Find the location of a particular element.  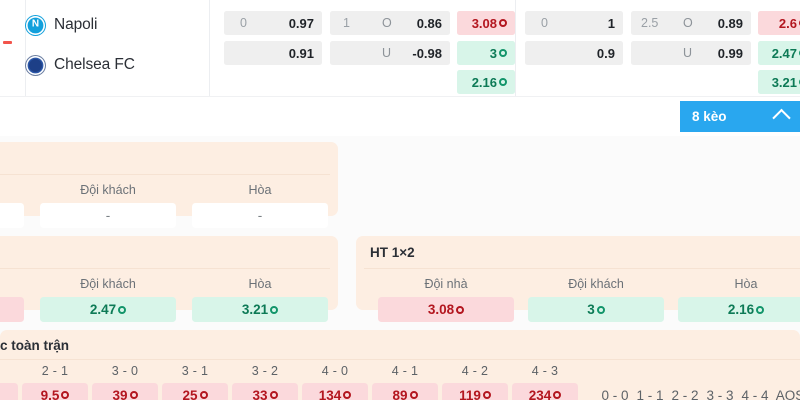

ou2-side-r1: O is located at coordinates (688, 23).